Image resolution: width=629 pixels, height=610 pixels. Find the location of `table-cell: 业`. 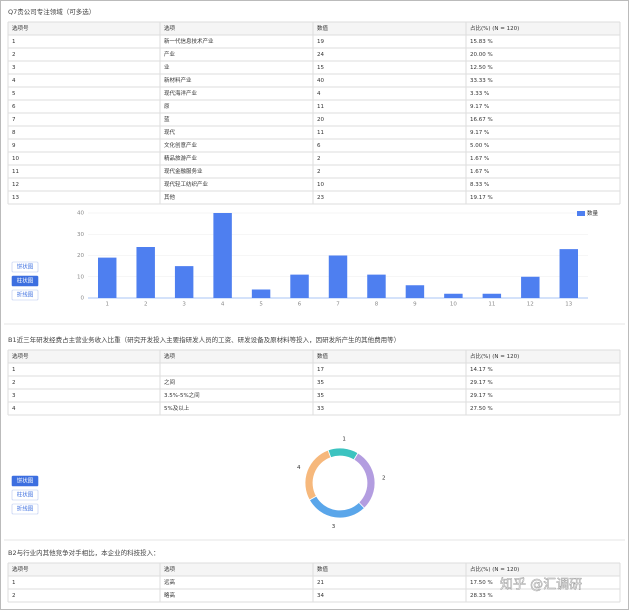

table-cell: 业 is located at coordinates (167, 67).